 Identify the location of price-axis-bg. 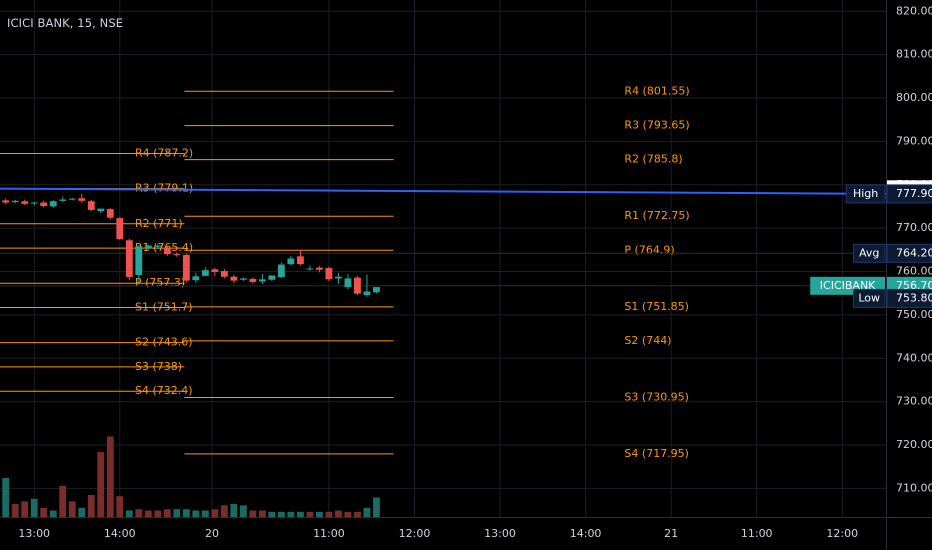
(909, 275).